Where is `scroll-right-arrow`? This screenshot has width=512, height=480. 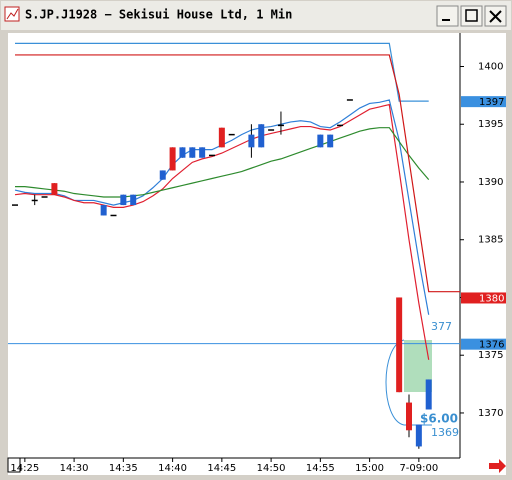
scroll-right-arrow is located at coordinates (497, 466).